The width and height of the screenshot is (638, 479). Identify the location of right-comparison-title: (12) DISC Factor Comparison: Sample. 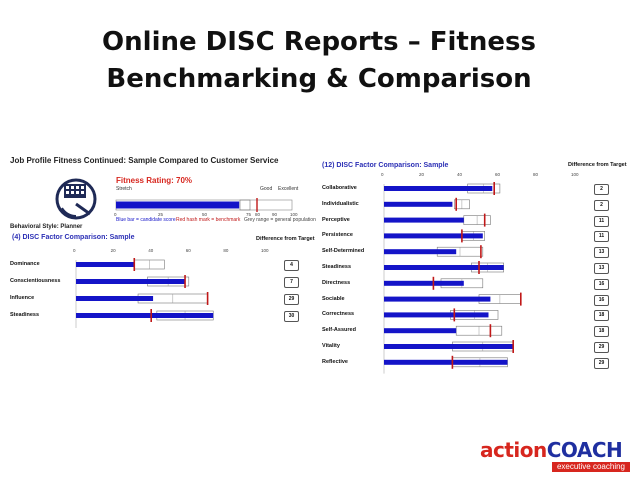
(385, 165).